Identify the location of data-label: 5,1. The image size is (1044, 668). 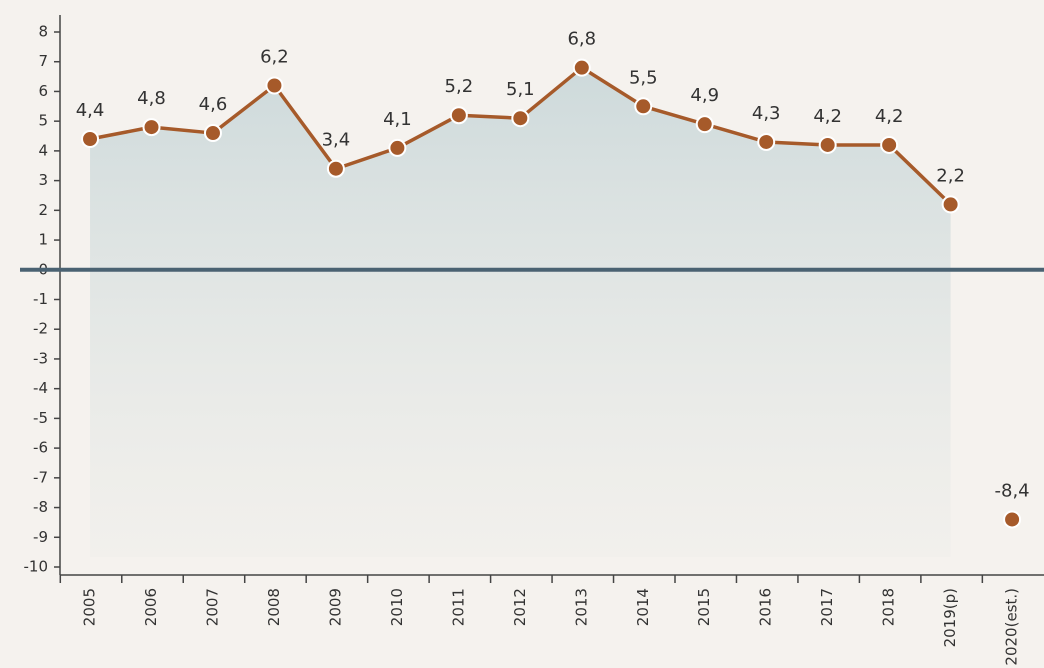
(520, 89).